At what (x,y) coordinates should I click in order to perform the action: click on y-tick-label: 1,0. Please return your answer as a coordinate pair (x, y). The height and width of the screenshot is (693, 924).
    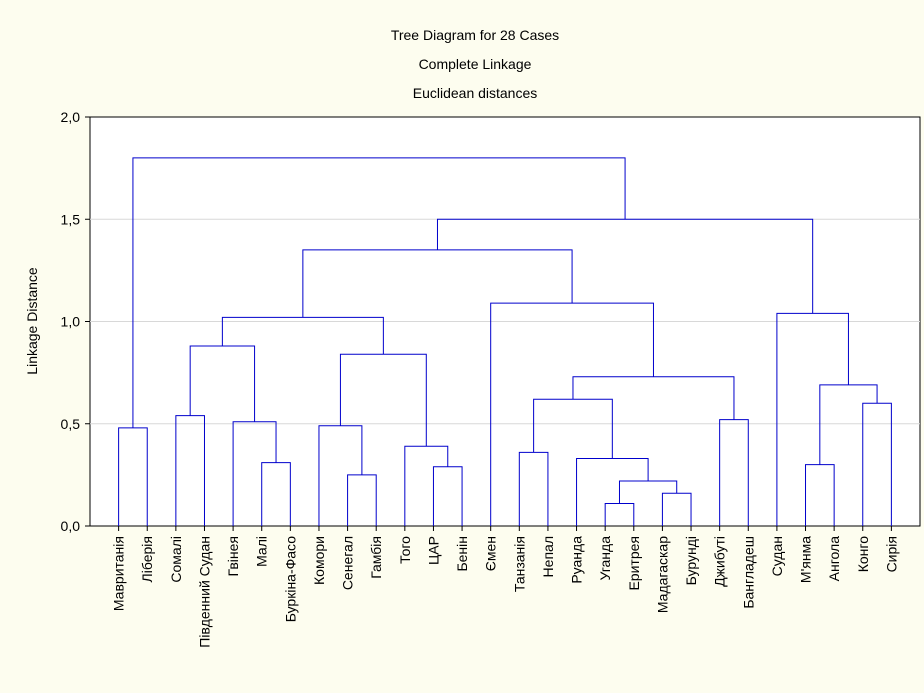
    Looking at the image, I should click on (71, 322).